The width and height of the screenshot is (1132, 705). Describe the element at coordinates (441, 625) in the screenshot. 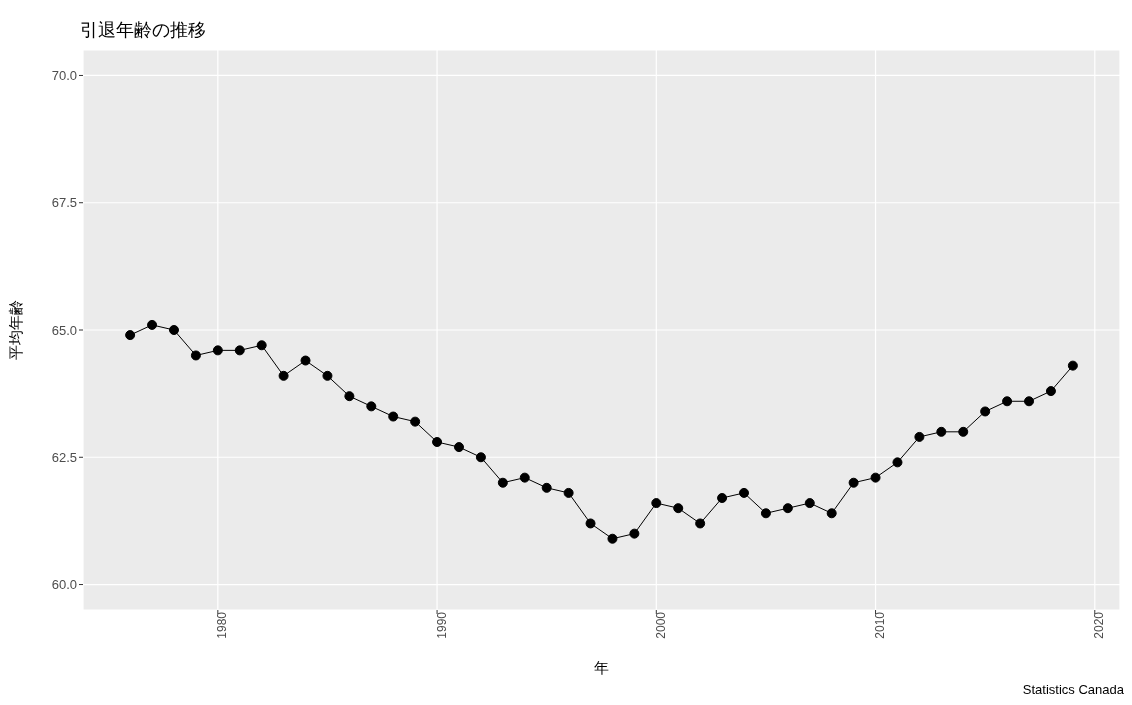

I see `x-tick-label: 1990` at that location.